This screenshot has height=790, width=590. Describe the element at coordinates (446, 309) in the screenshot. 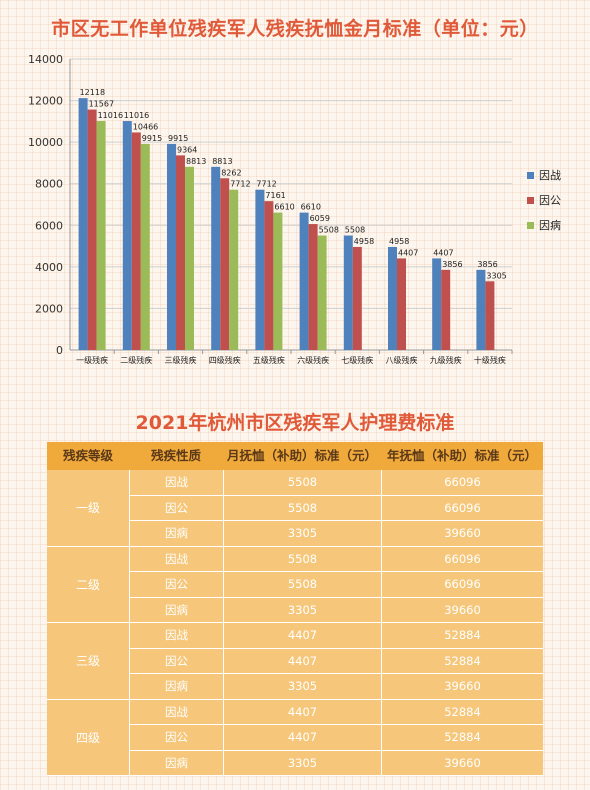

I see `bar-因公-九级残疾` at that location.